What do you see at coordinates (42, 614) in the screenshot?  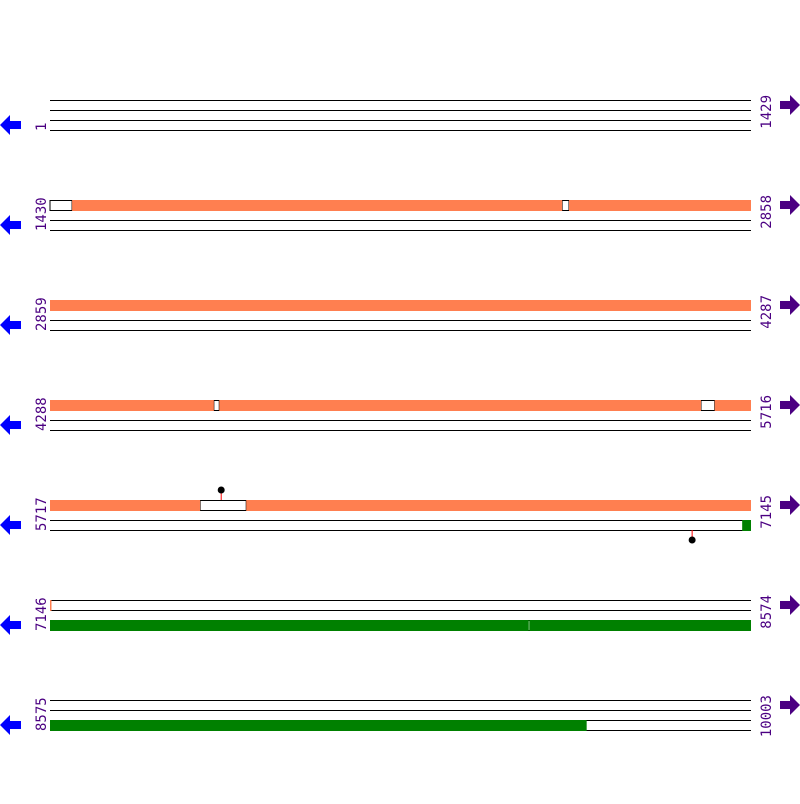 I see `row-start-label: 7146` at bounding box center [42, 614].